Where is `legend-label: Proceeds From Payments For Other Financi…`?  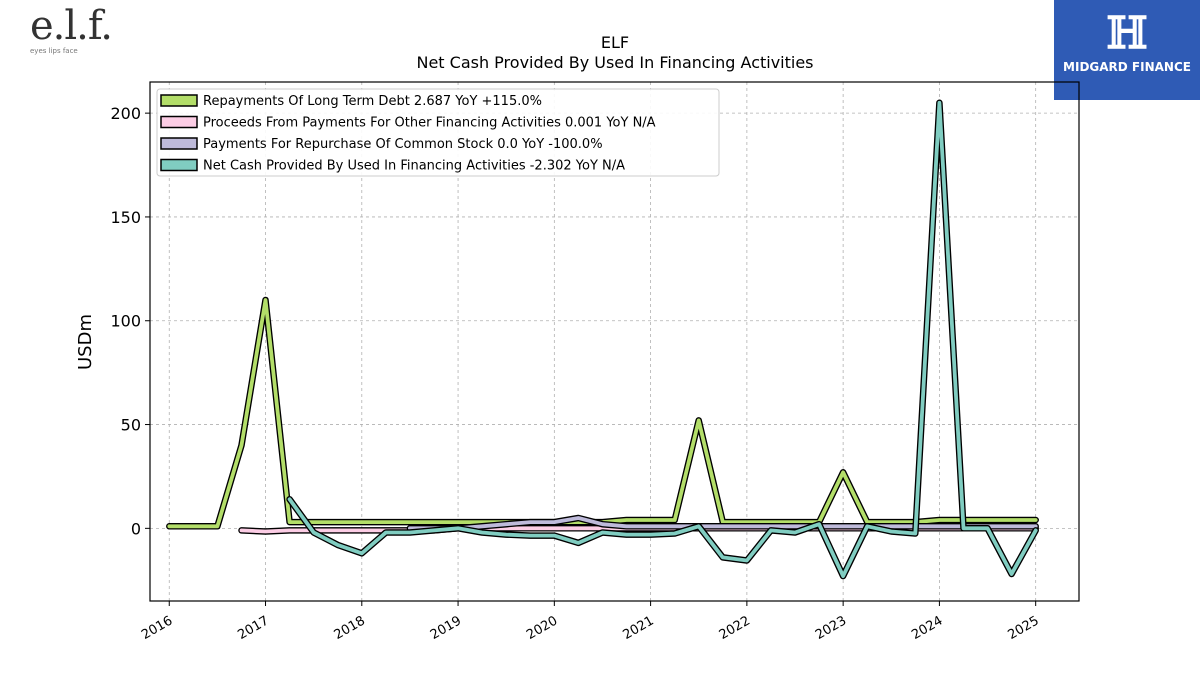
legend-label: Proceeds From Payments For Other Financi… is located at coordinates (429, 123).